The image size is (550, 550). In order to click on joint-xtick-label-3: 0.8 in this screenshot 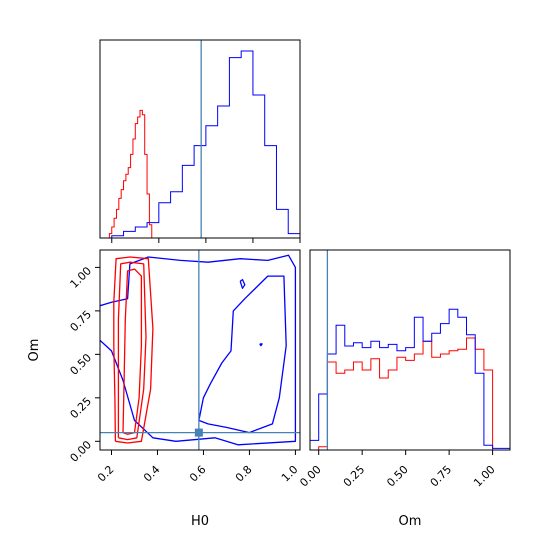, I will do `click(244, 474)`.